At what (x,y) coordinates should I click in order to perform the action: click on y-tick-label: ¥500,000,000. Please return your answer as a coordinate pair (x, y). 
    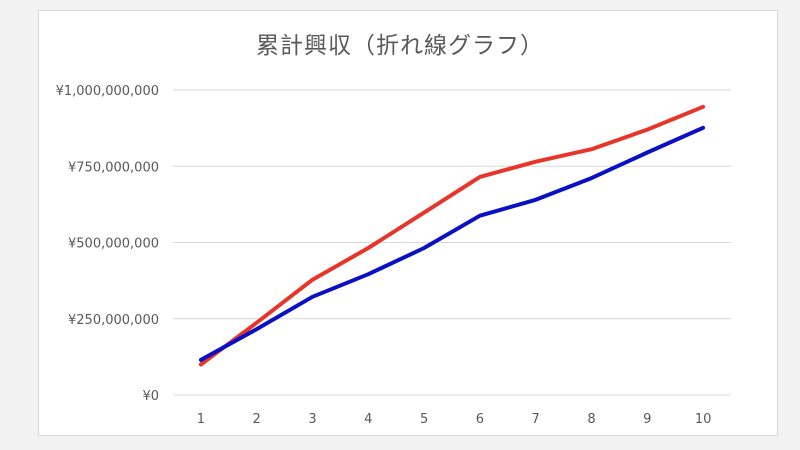
    Looking at the image, I should click on (113, 244).